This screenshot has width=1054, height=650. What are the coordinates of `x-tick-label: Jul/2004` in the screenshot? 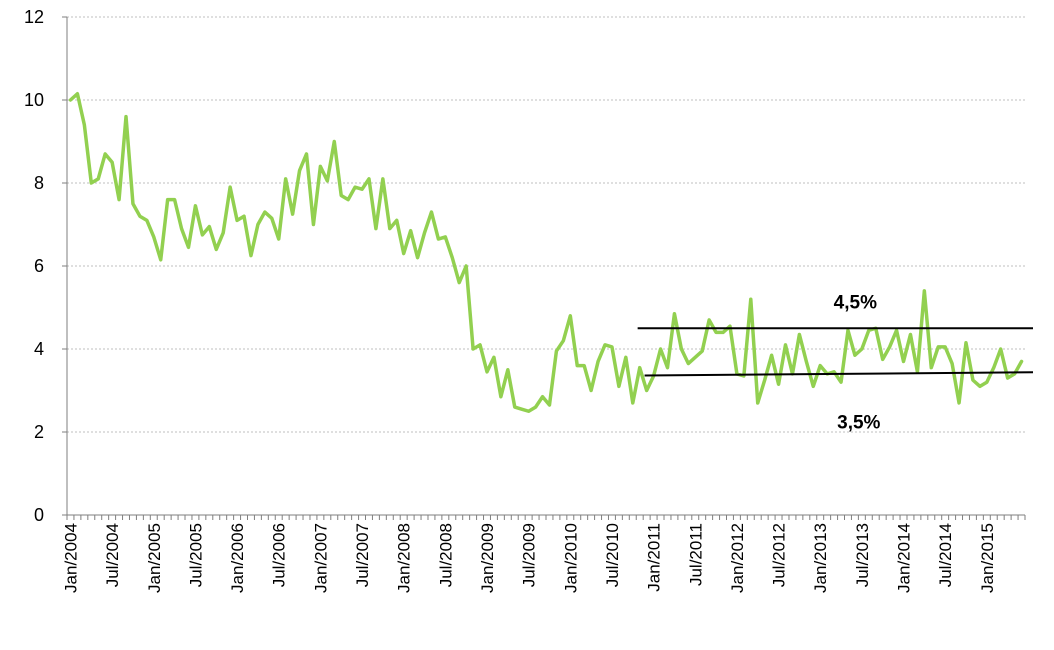 It's located at (112, 555).